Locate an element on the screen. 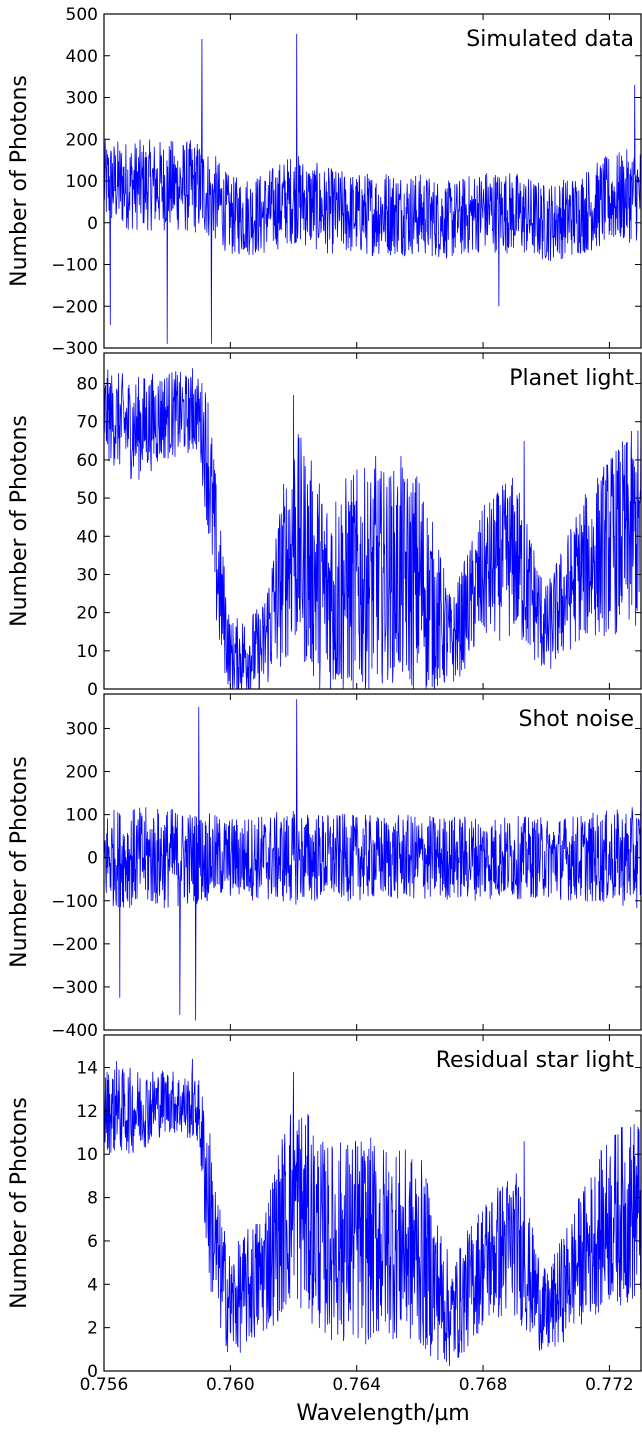  panel-title: Residual star light is located at coordinates (535, 1060).